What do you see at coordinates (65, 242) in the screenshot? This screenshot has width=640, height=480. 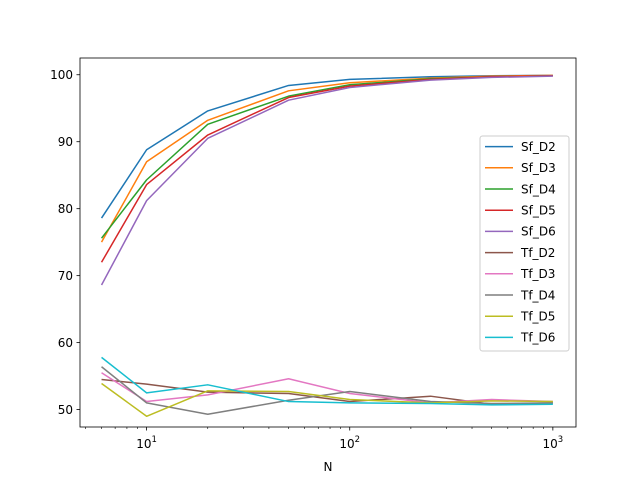 I see `y-axis-ticks: 50 60 70 80 90 100` at bounding box center [65, 242].